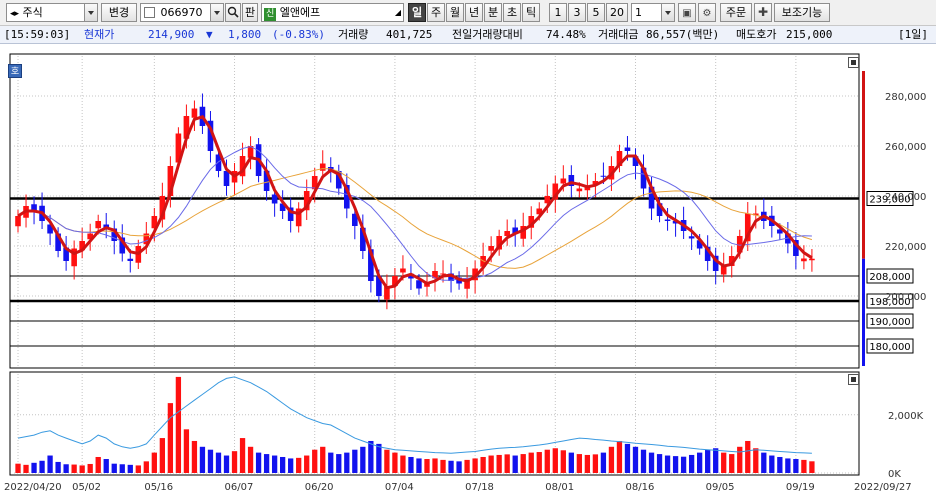 The height and width of the screenshot is (496, 936). I want to click on prev-volume-ratio-value: 74.48%, so click(566, 34).